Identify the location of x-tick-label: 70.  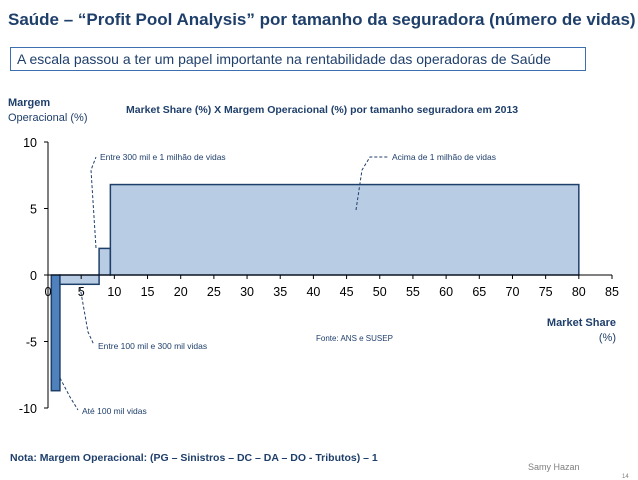
(513, 292).